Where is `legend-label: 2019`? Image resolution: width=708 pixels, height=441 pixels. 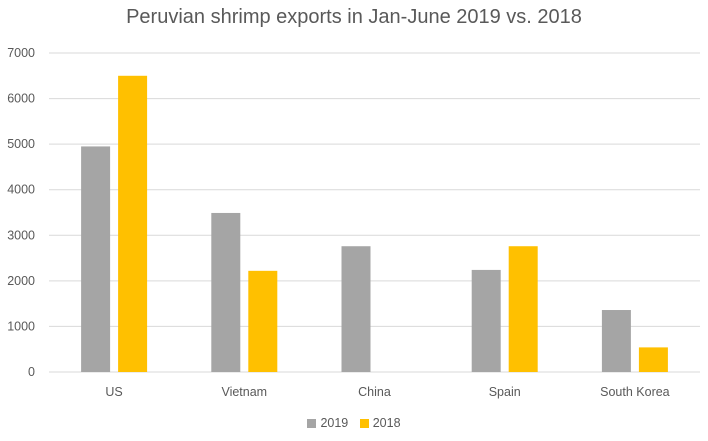 legend-label: 2019 is located at coordinates (334, 423).